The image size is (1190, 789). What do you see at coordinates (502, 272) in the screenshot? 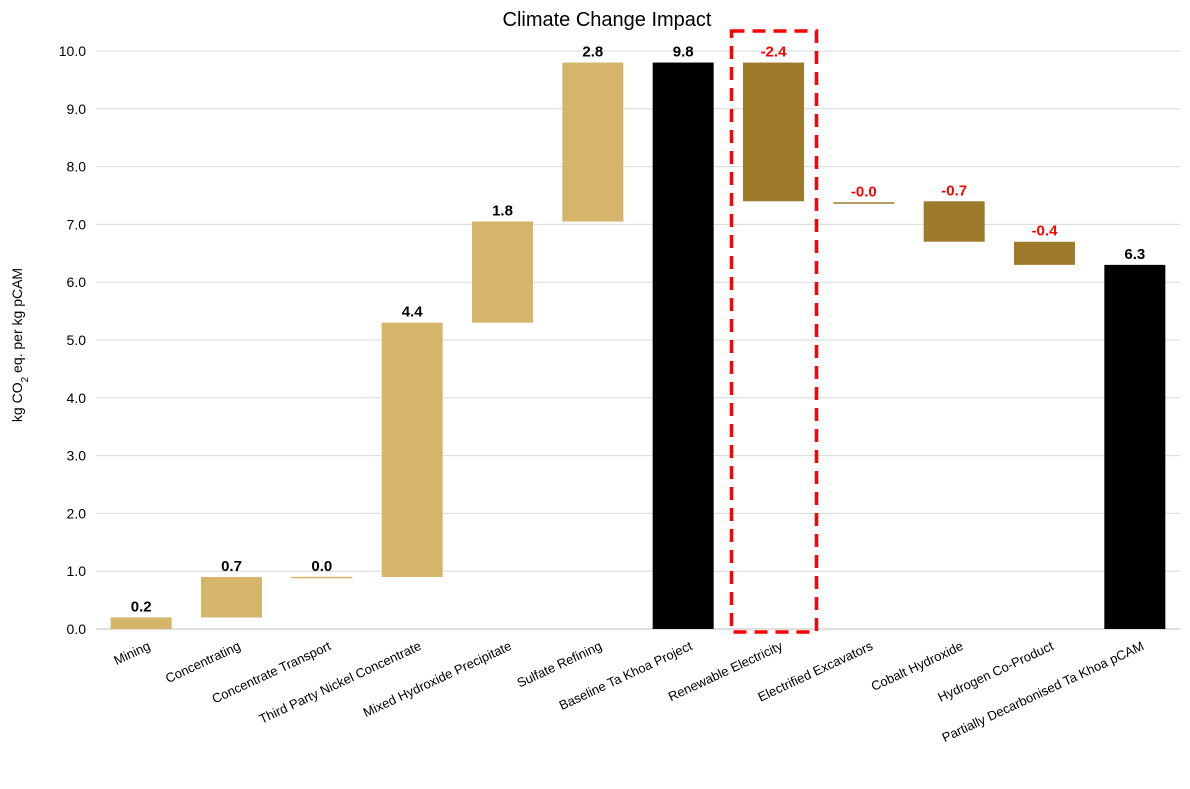
I see `bar-mixed-hydroxide-precipitate` at bounding box center [502, 272].